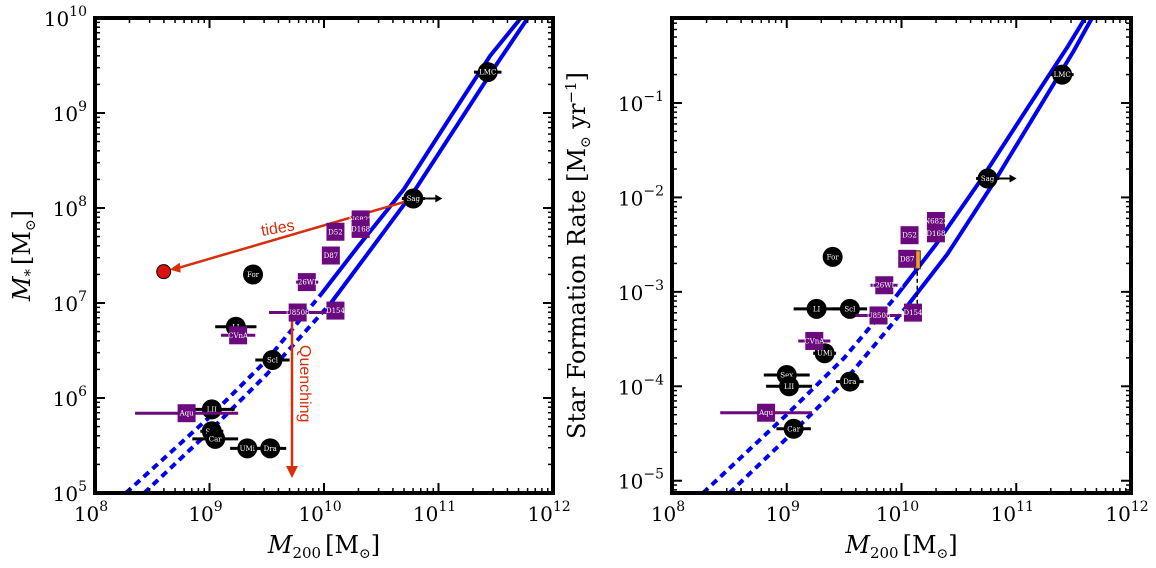 The height and width of the screenshot is (568, 1156). What do you see at coordinates (577, 310) in the screenshot?
I see `y-axis-label-main: Star Formation Rate` at bounding box center [577, 310].